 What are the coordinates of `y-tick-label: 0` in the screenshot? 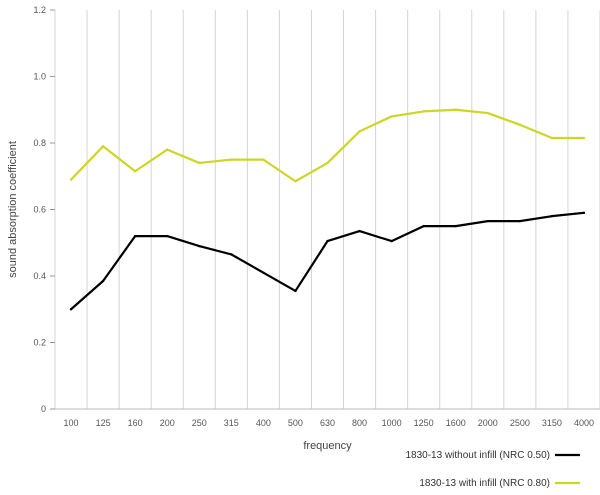 It's located at (43, 409).